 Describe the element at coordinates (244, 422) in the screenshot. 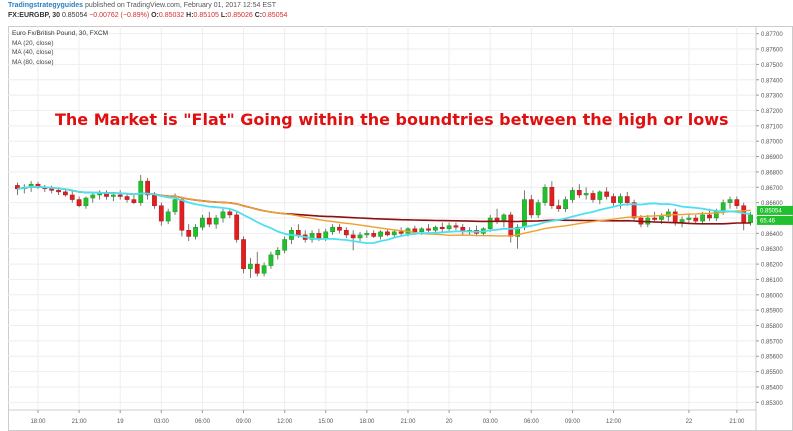

I see `x-tick-label: 09:00` at that location.